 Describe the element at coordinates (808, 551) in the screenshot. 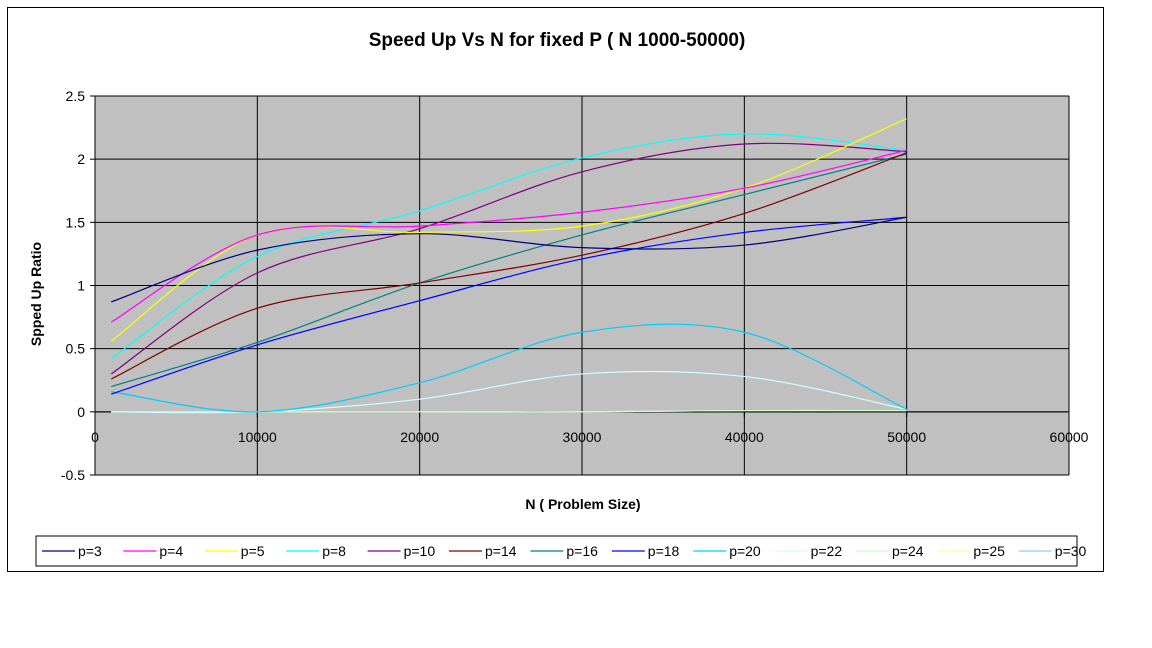

I see `legend-item: p=22` at that location.